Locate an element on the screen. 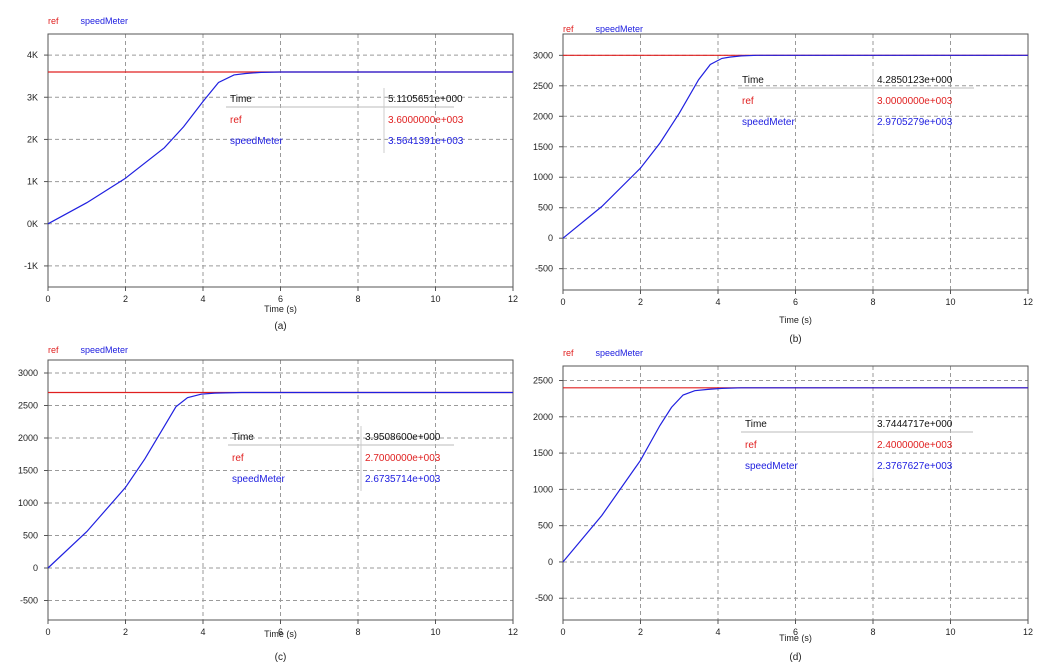 Image resolution: width=1057 pixels, height=670 pixels. panel-caption: (d) is located at coordinates (795, 657).